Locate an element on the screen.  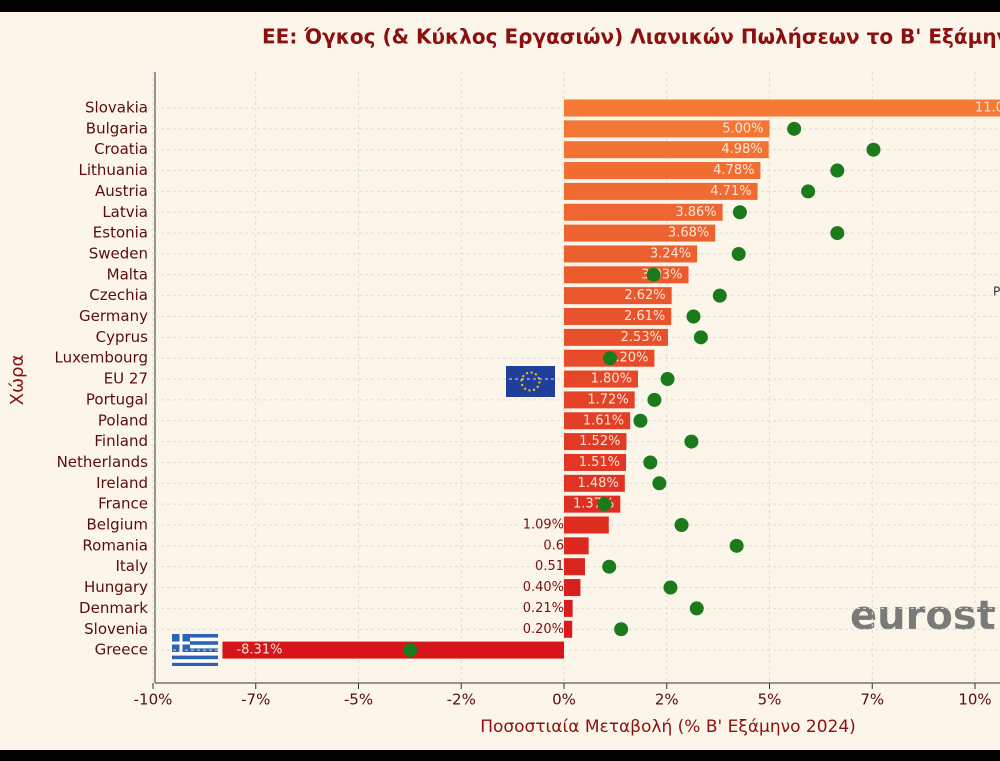
y-axis-label: Χώρα is located at coordinates (17, 380).